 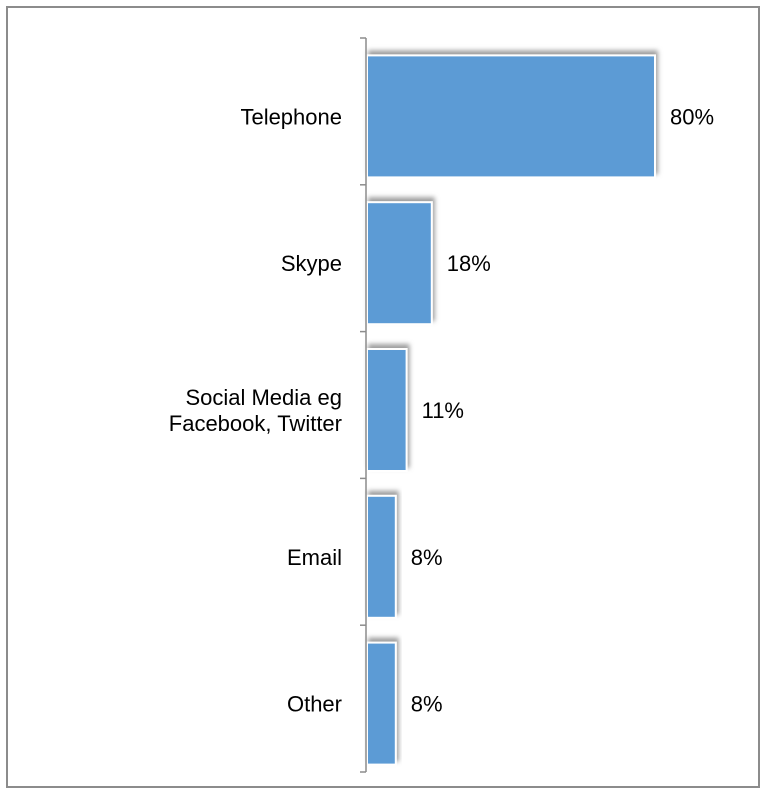 I want to click on data-label: 11%, so click(x=443, y=410).